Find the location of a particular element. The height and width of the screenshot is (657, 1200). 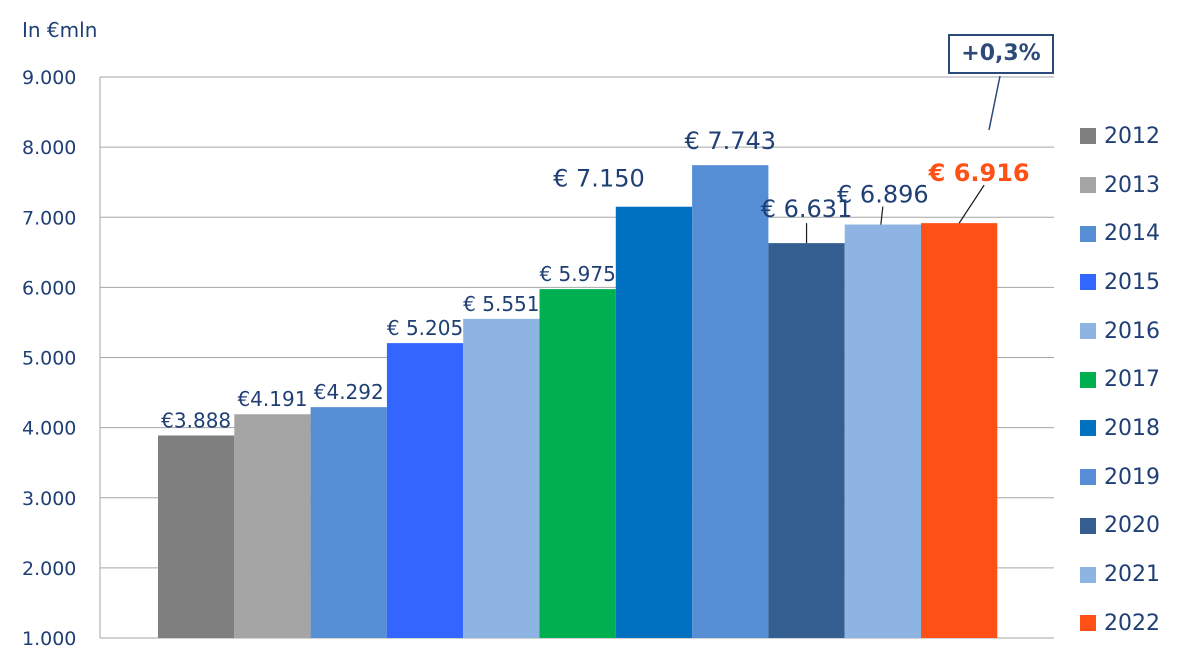

bar-2021 is located at coordinates (882, 431).